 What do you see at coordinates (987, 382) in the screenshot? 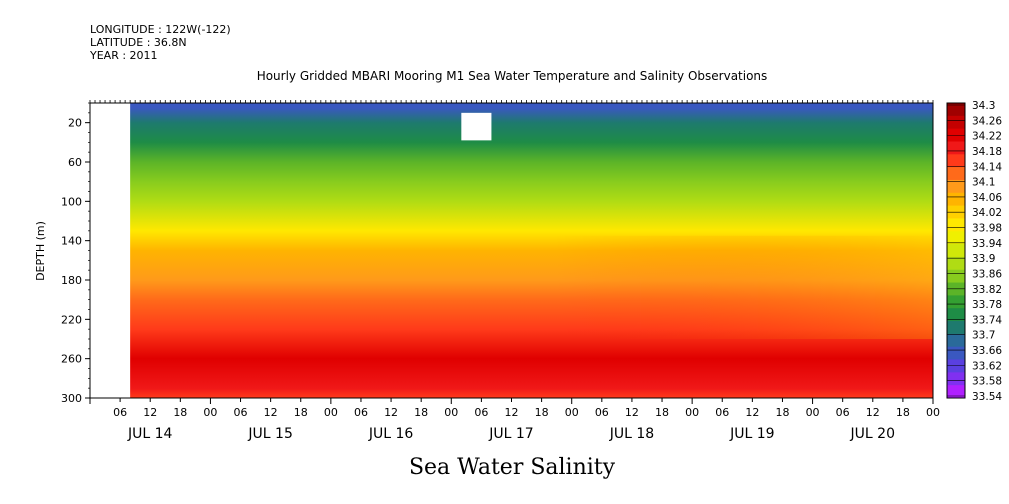
I see `colorbar-label: 33.58` at bounding box center [987, 382].